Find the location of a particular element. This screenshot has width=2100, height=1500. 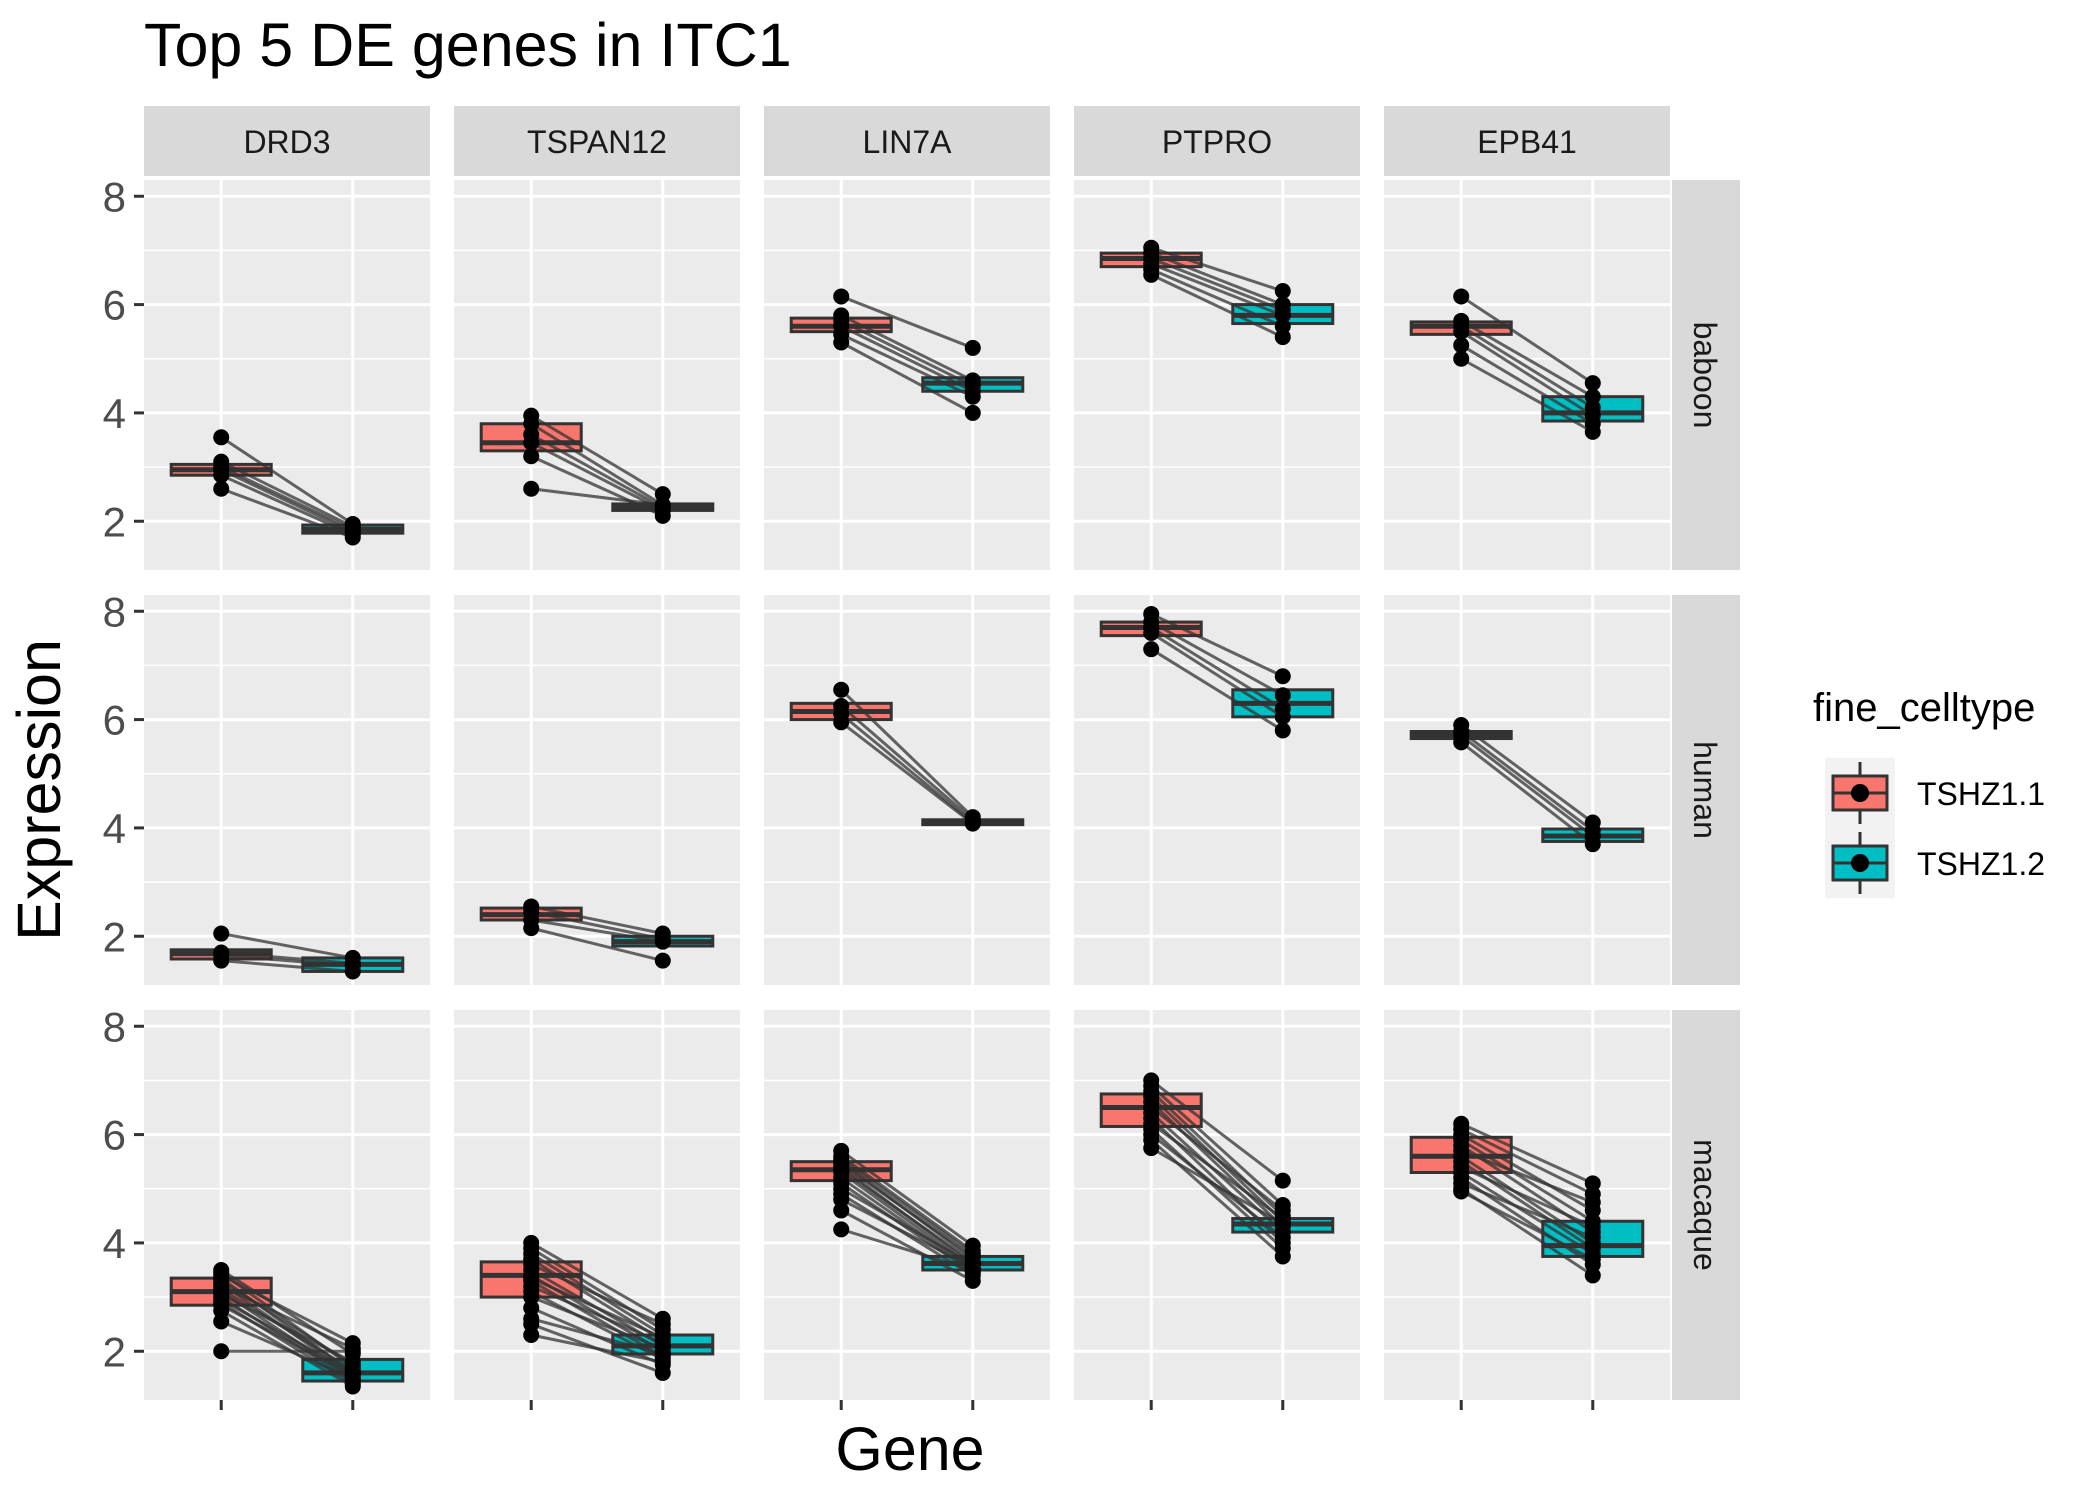

y-axis-label: Expression is located at coordinates (39, 790).